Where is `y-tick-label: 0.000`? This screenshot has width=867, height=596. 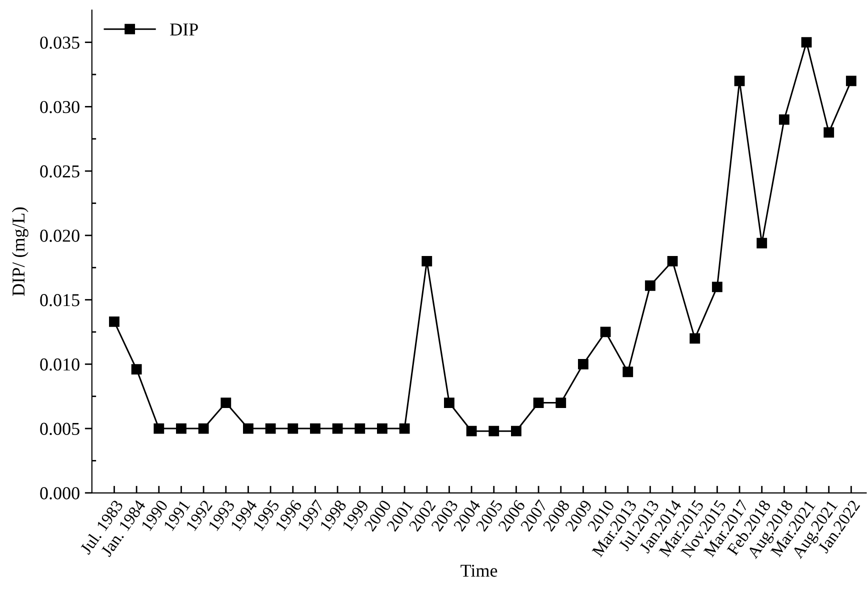
y-tick-label: 0.000 is located at coordinates (60, 493).